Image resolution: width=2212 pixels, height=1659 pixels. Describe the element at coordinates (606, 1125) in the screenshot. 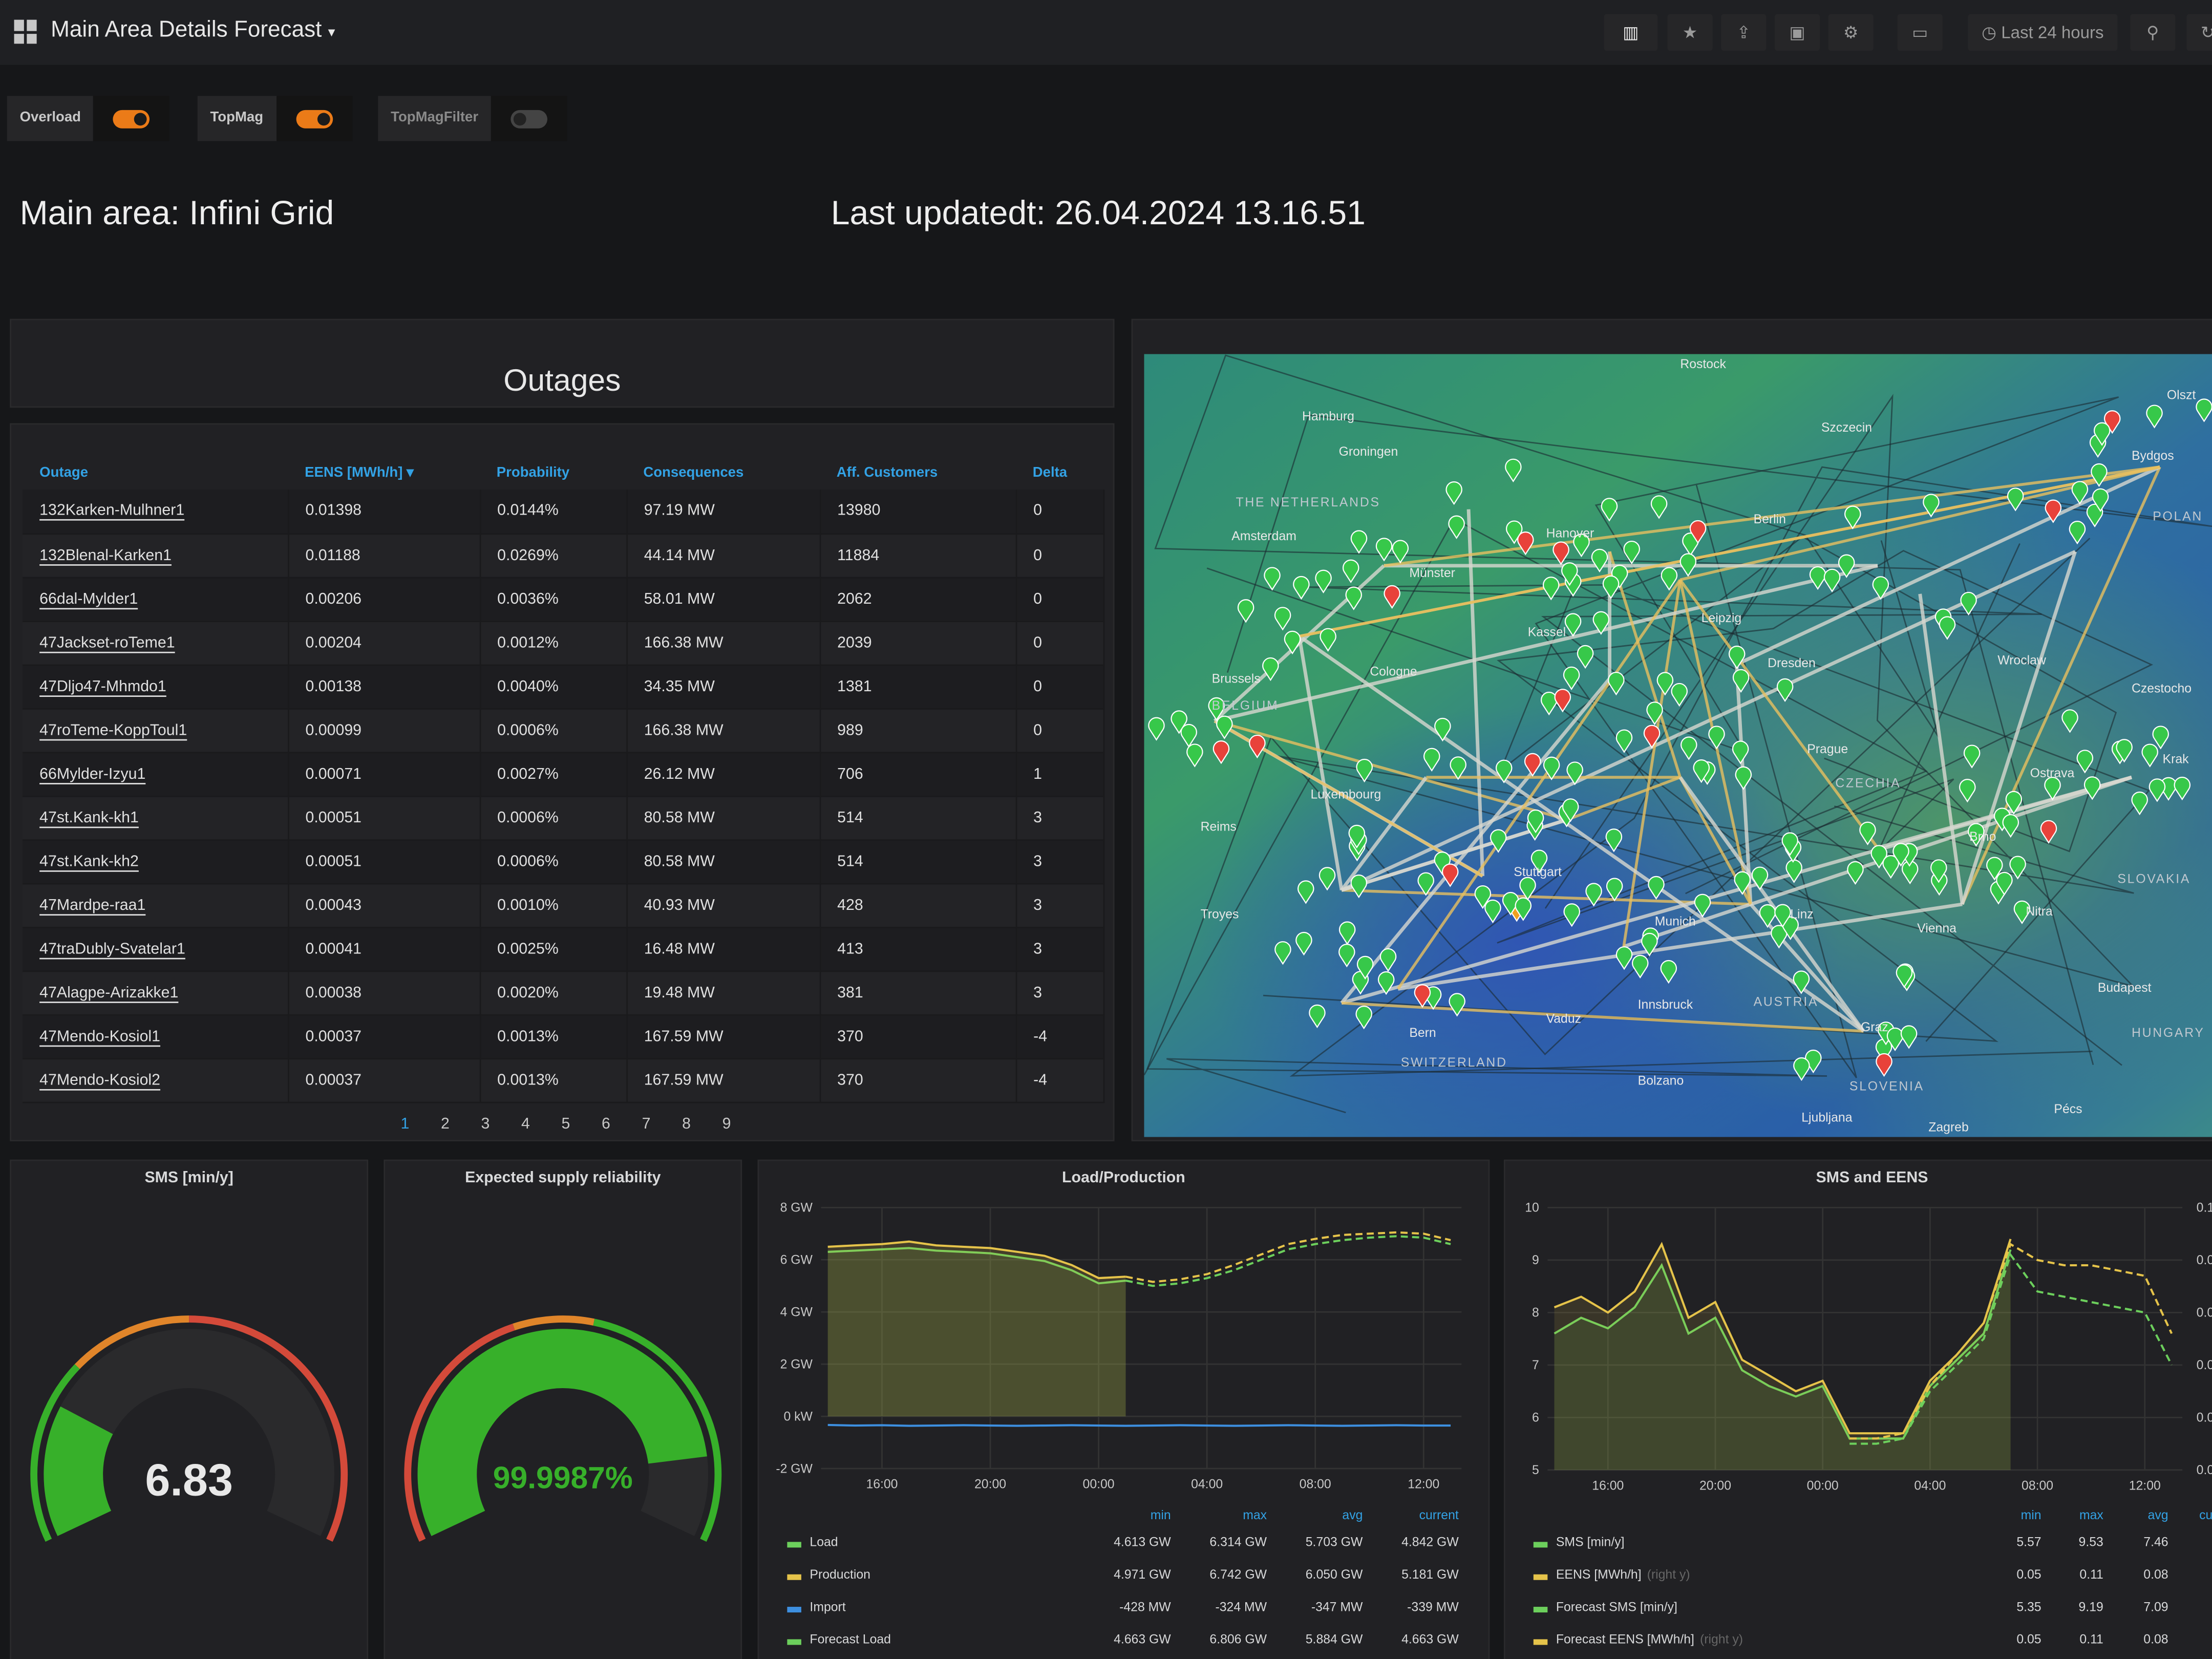

I see `page-link: 6` at that location.